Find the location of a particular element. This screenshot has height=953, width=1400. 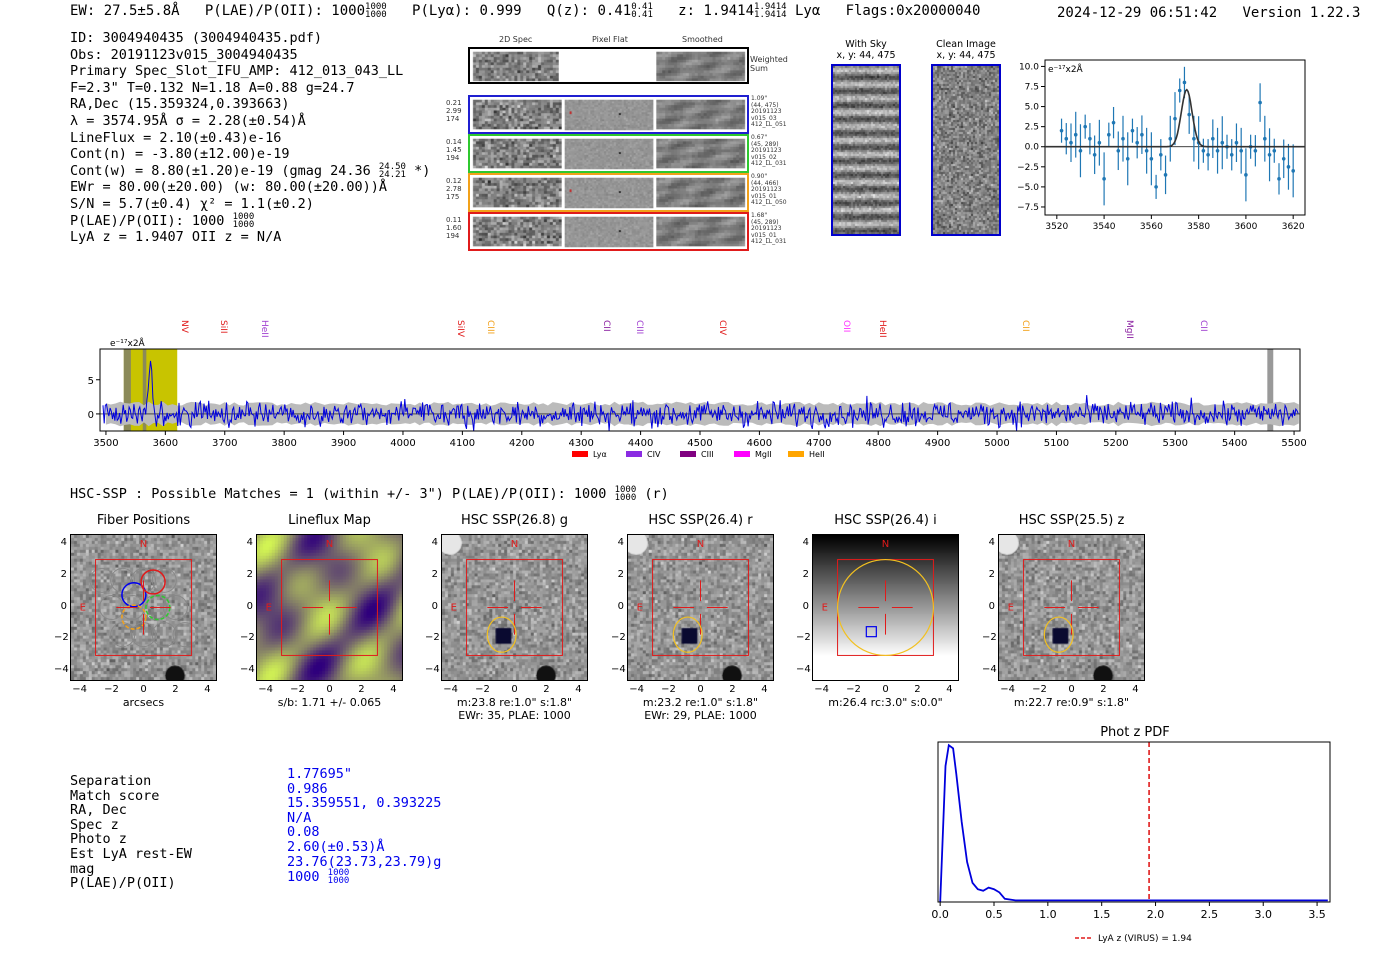

info-plae: P(LAE)/P(OII): 1000 1000 1000 is located at coordinates (250, 221).